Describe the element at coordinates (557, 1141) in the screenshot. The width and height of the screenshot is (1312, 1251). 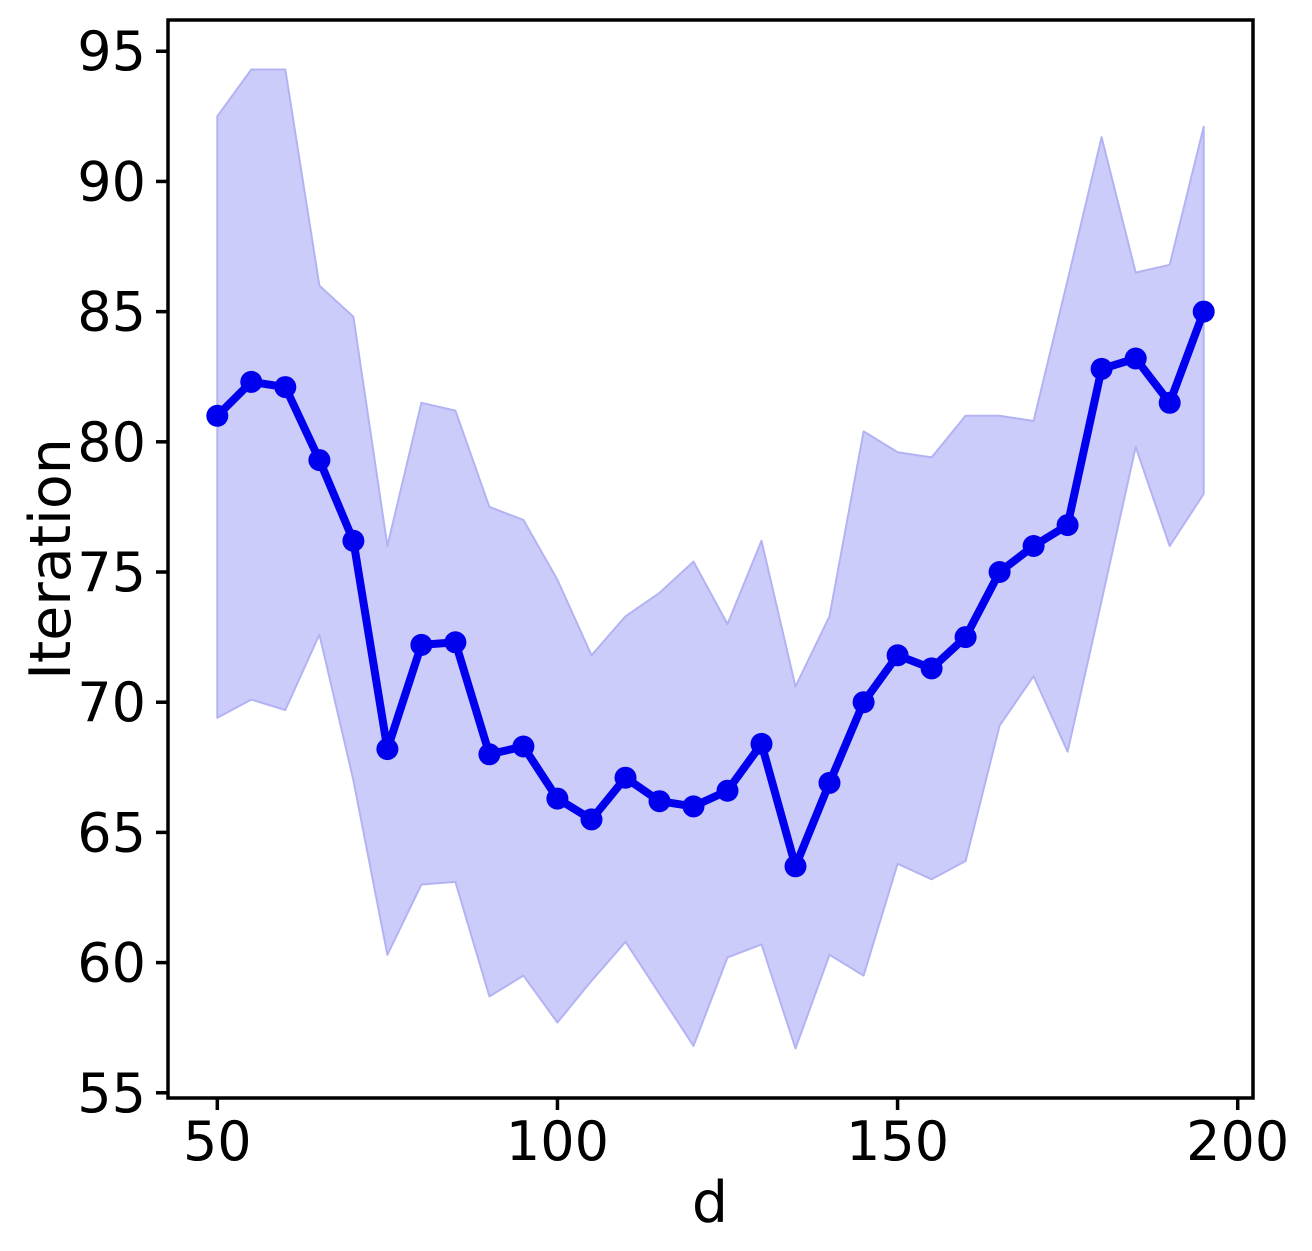
I see `x-tick-label: 100` at that location.